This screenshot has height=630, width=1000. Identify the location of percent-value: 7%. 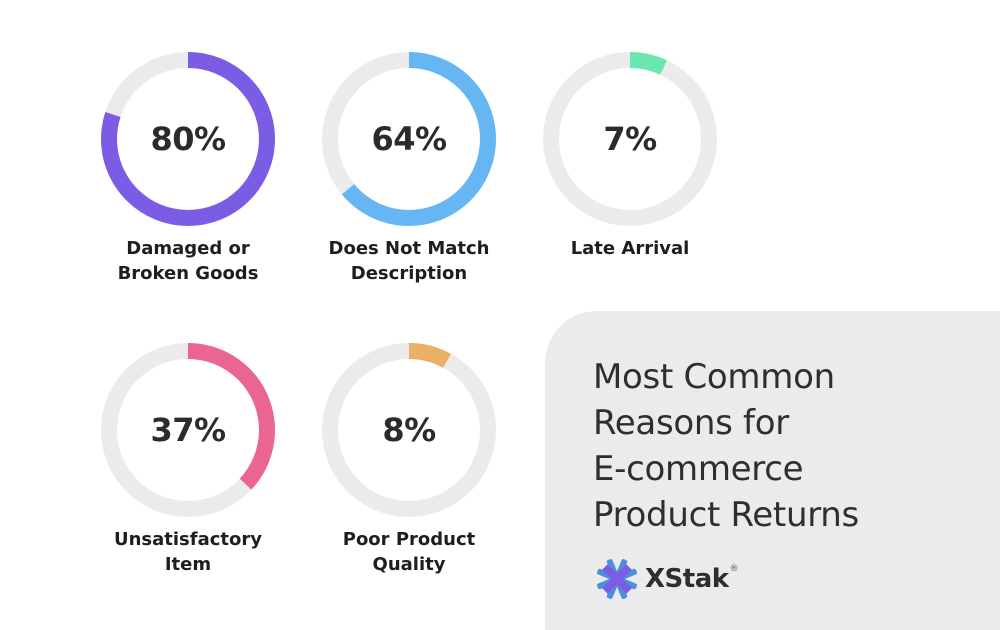
(630, 139).